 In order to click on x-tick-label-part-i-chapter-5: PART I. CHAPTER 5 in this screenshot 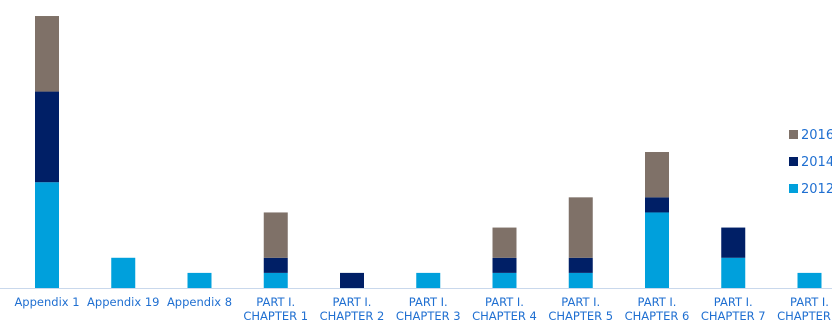, I will do `click(580, 309)`.